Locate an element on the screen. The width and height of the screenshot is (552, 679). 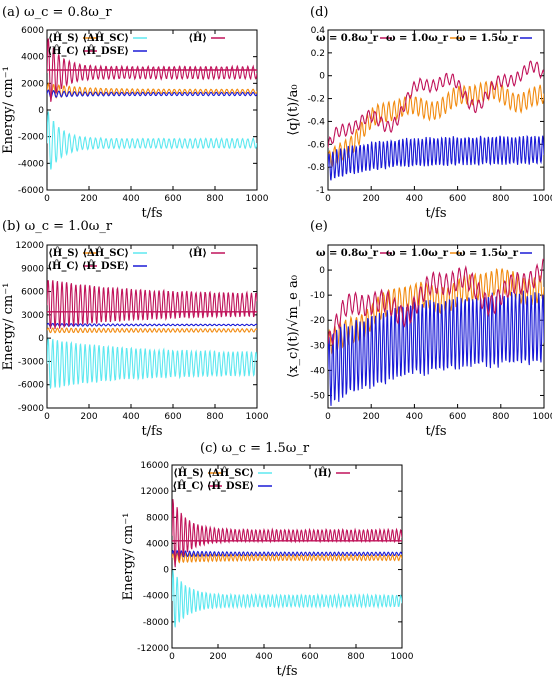
y-axis-label: ⟨q⟩(t)/a₀ is located at coordinates (293, 109).